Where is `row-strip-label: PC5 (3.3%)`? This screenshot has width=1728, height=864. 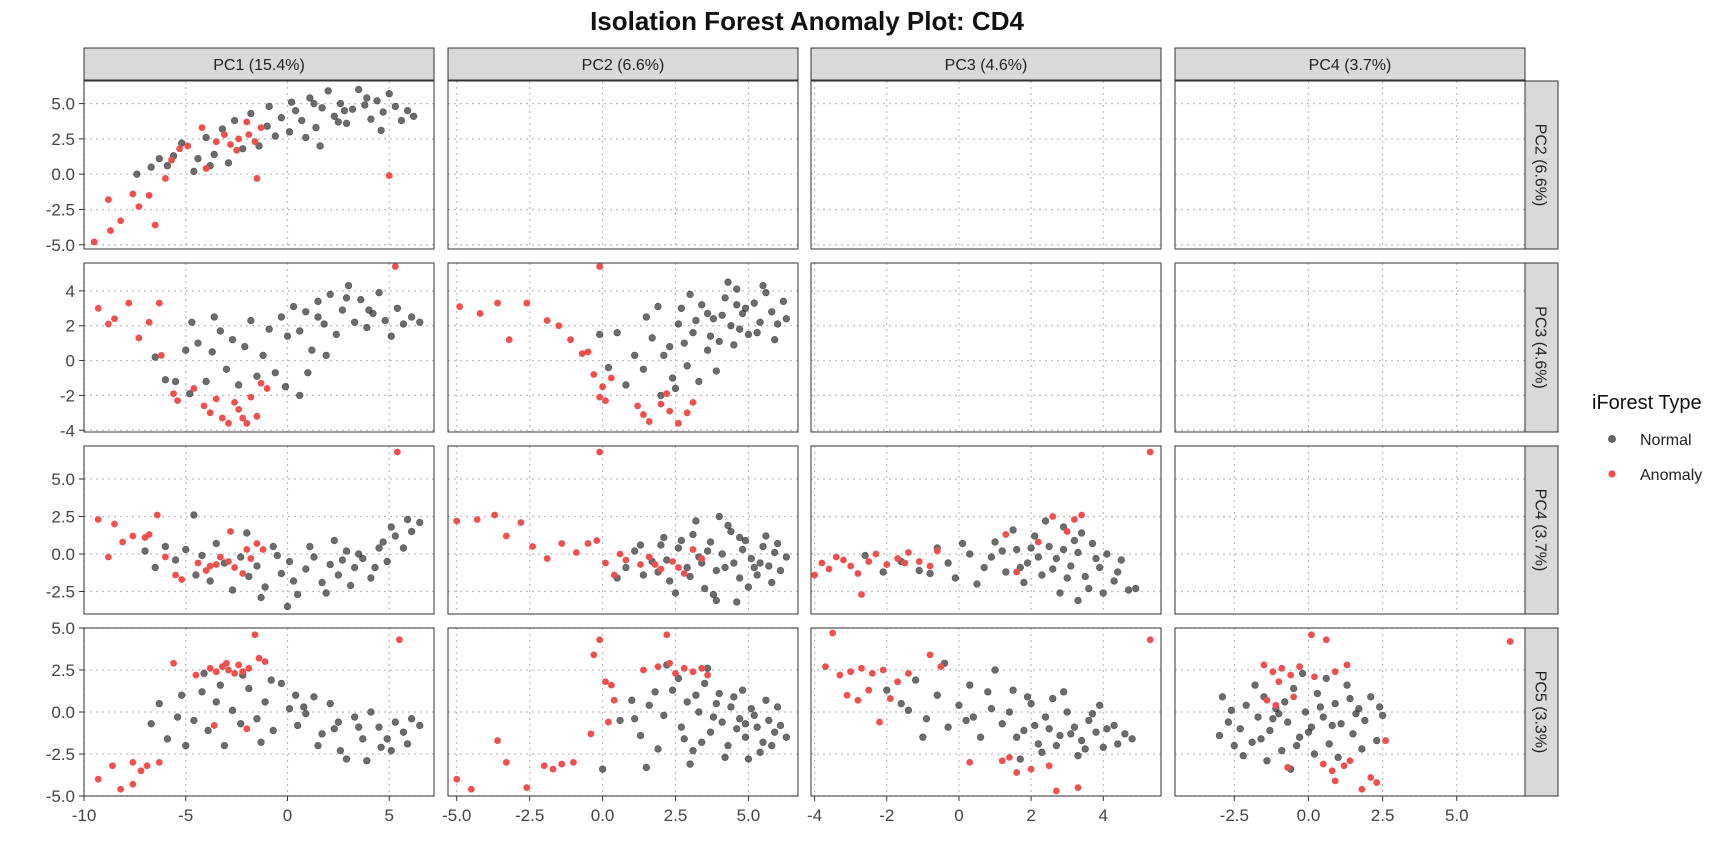 row-strip-label: PC5 (3.3%) is located at coordinates (1540, 712).